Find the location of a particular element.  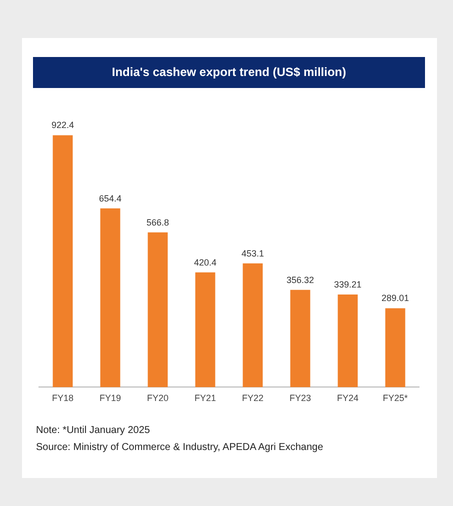

text: Note: *Until January 2025 is located at coordinates (93, 431).